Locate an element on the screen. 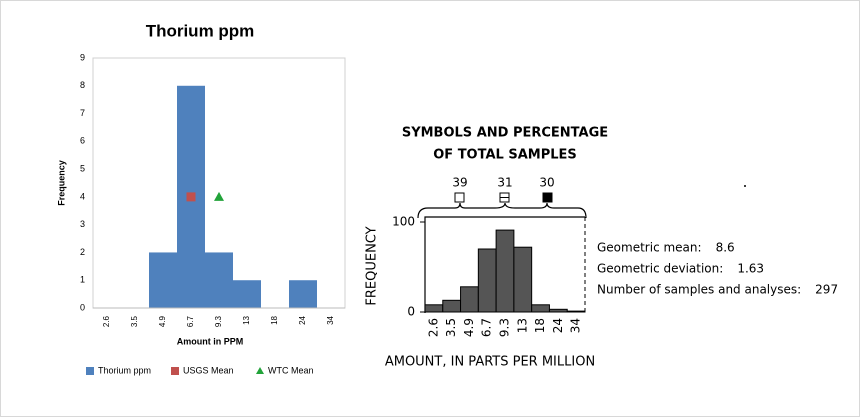 This screenshot has height=417, width=860. y-tick-label: 5 is located at coordinates (82, 168).